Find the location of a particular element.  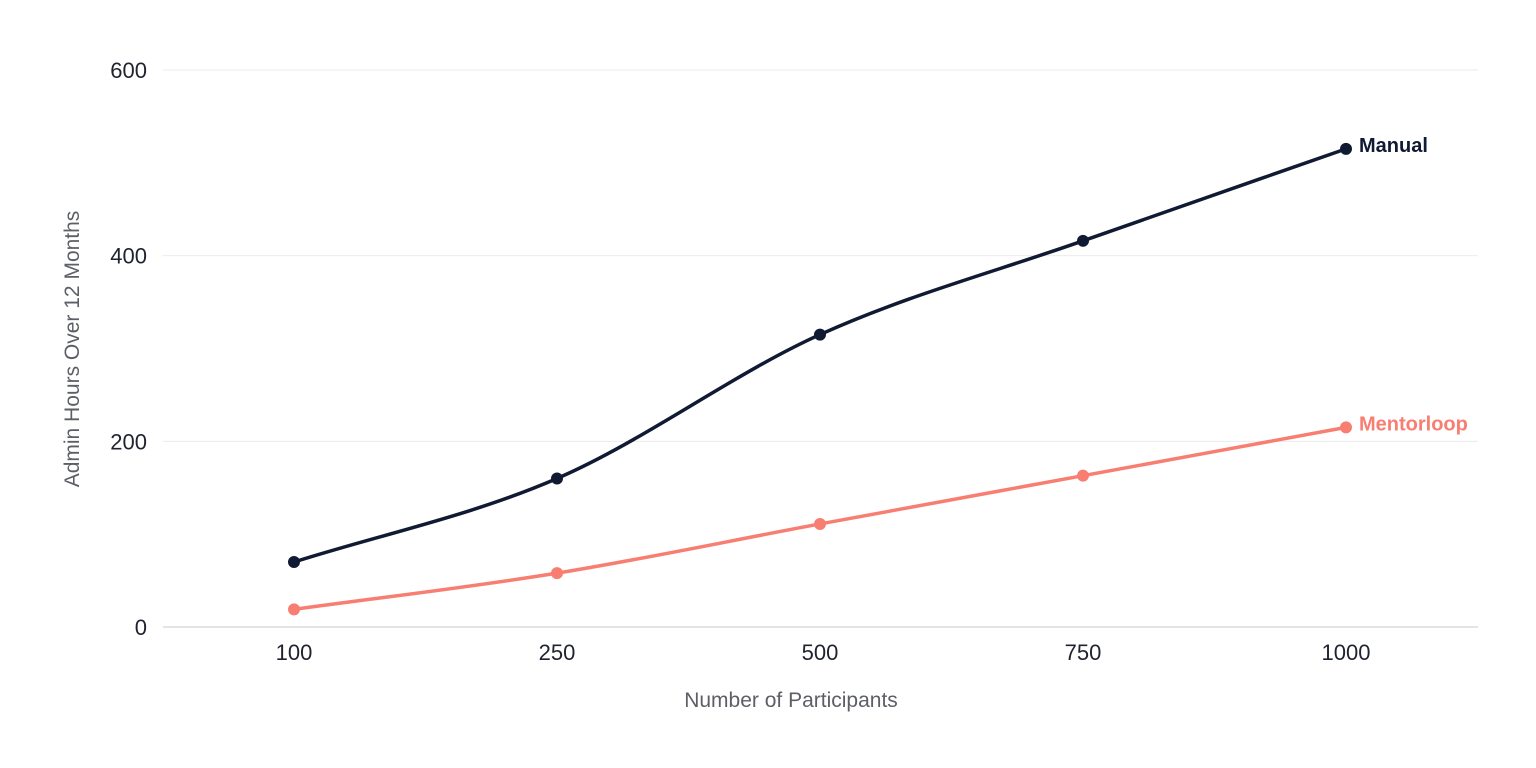

y-axis-title: Admin Hours Over 12 Months is located at coordinates (72, 349).